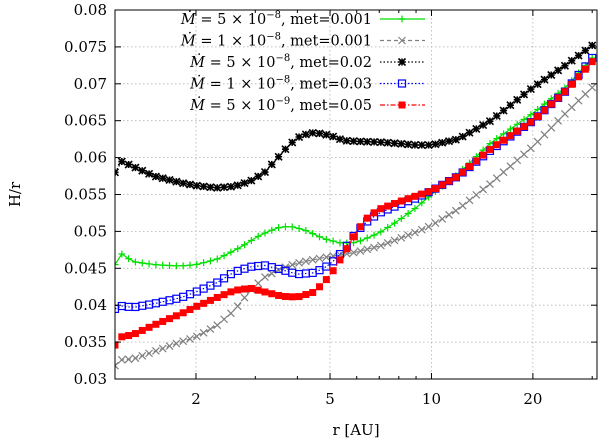 Image resolution: width=600 pixels, height=441 pixels. I want to click on y-tick-label: 0.07, so click(90, 84).